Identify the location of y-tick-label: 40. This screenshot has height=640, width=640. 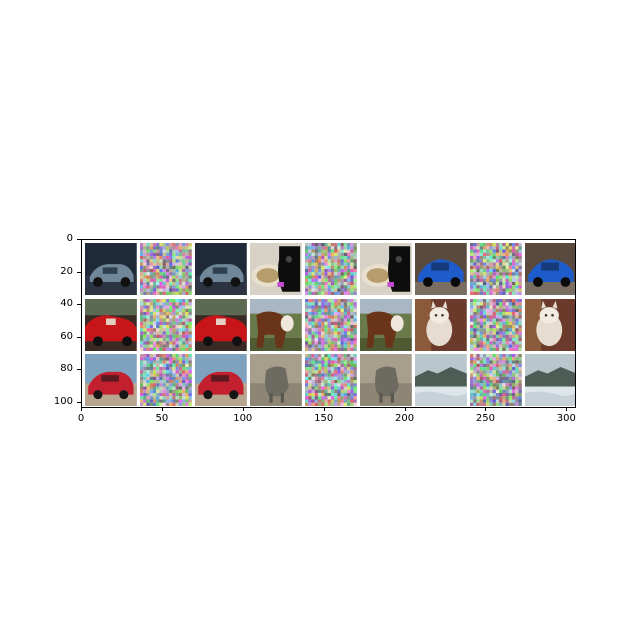
(66, 303).